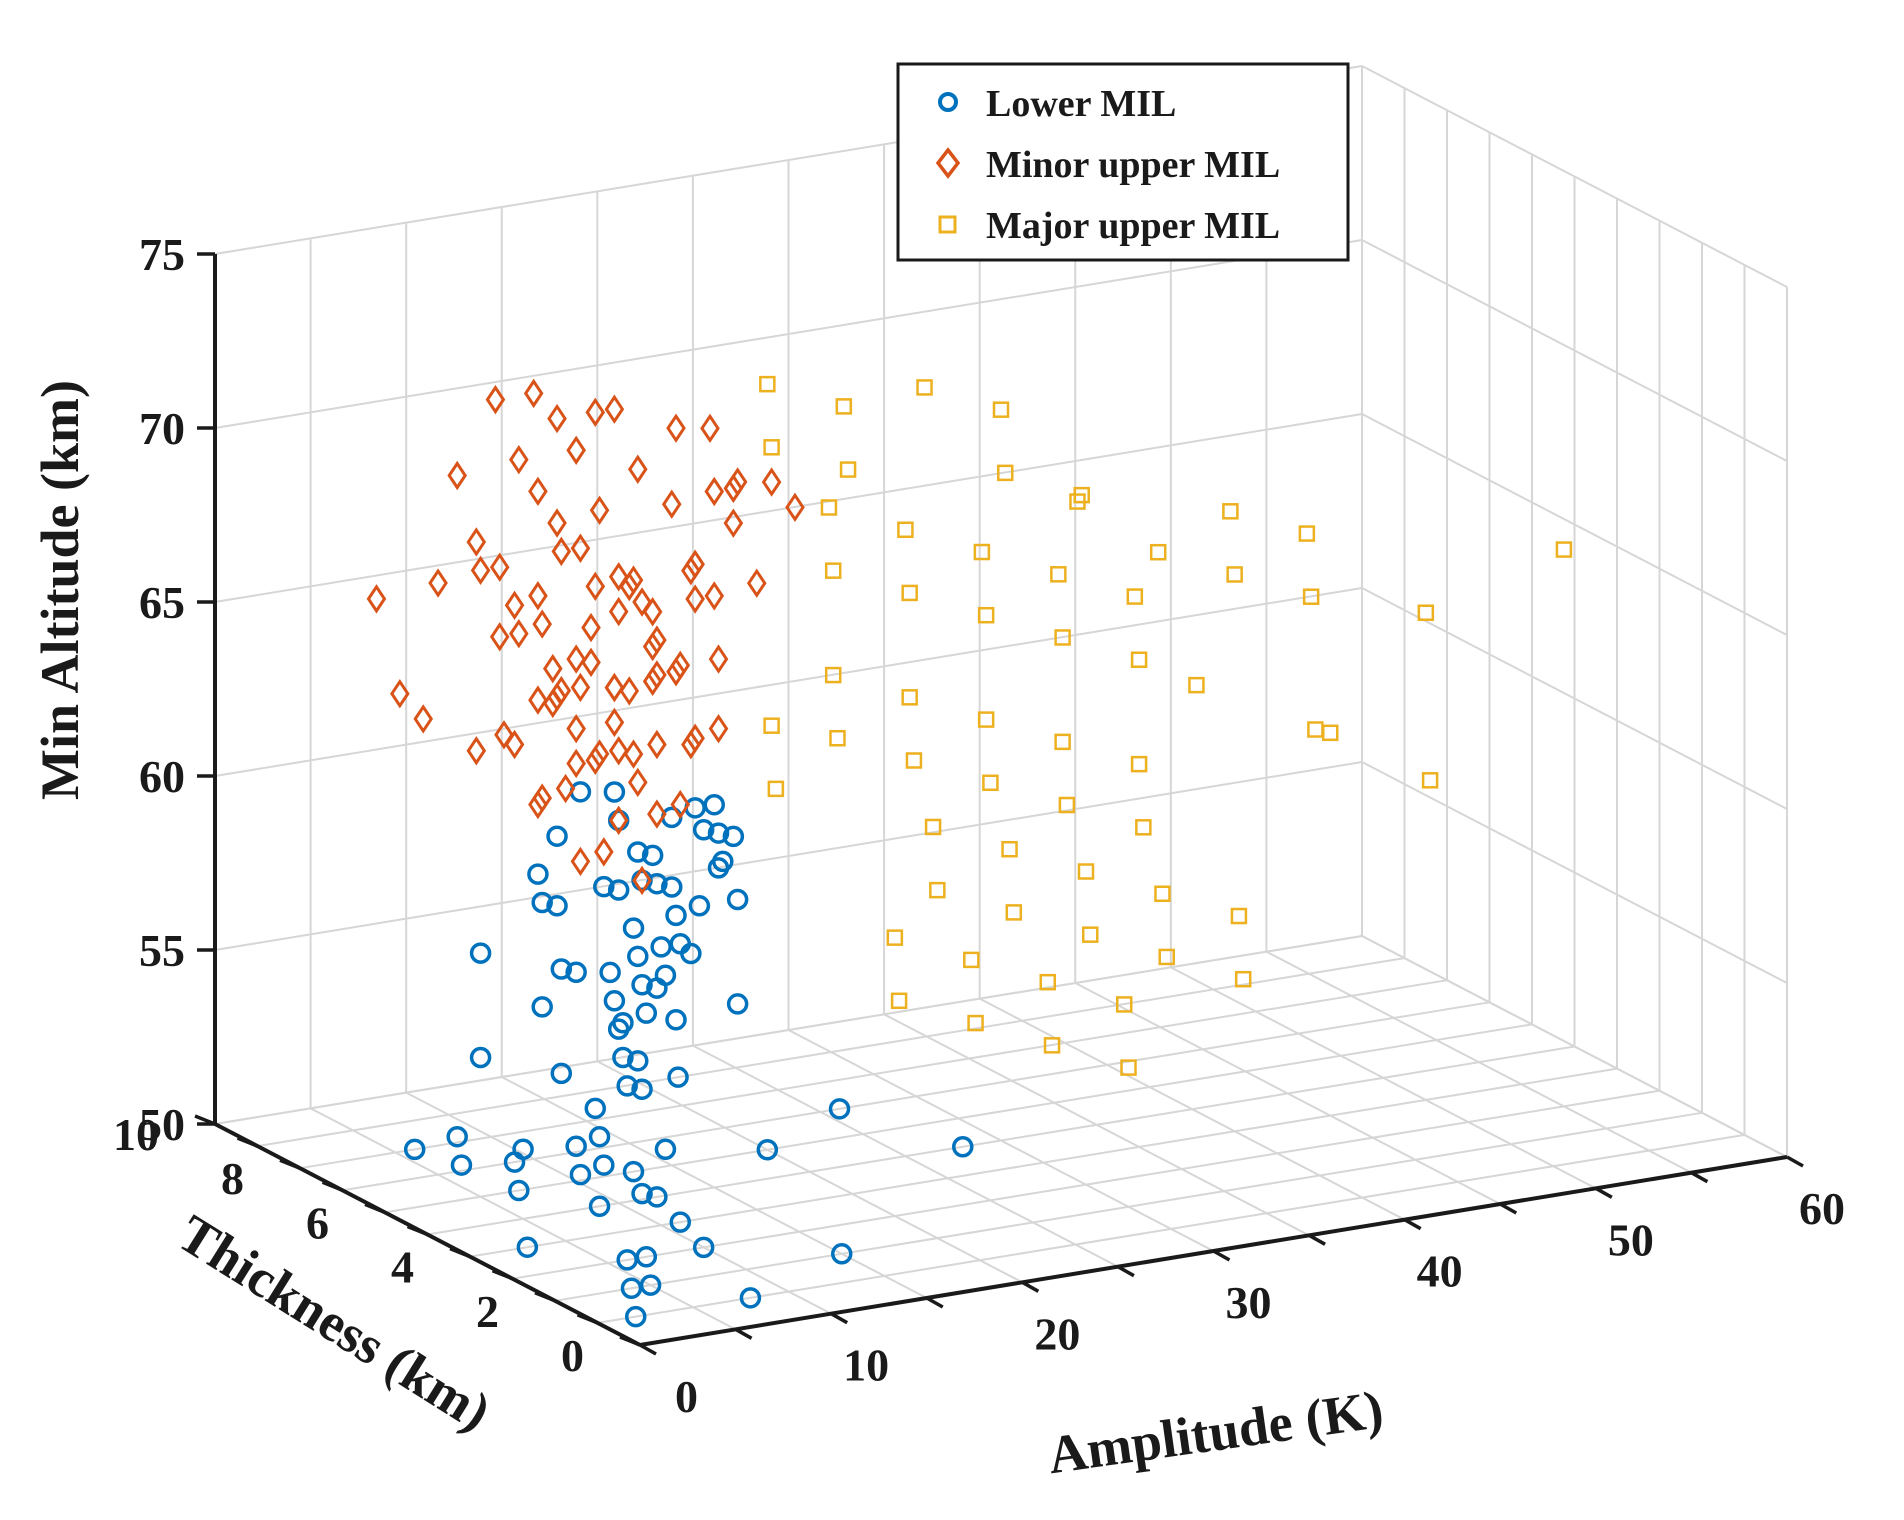 The height and width of the screenshot is (1520, 1904). Describe the element at coordinates (162, 776) in the screenshot. I see `z-tick-label: 60` at that location.